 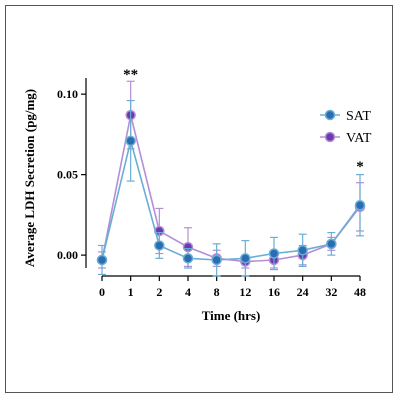 I want to click on x-tick-label: 12, so click(x=245, y=292).